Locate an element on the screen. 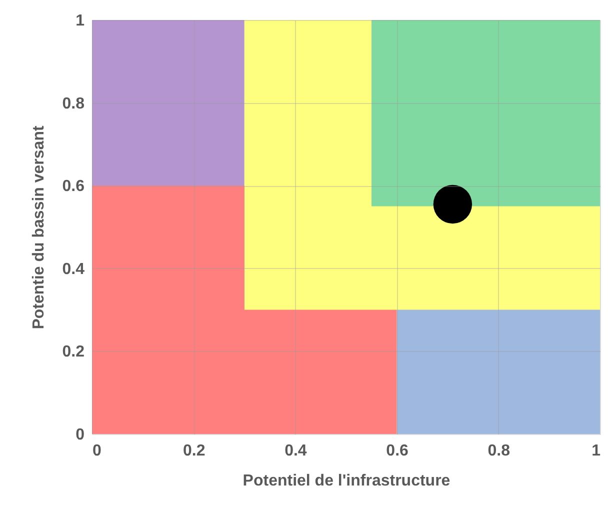 The width and height of the screenshot is (608, 514). y-tick-label: 0.6 is located at coordinates (73, 187).